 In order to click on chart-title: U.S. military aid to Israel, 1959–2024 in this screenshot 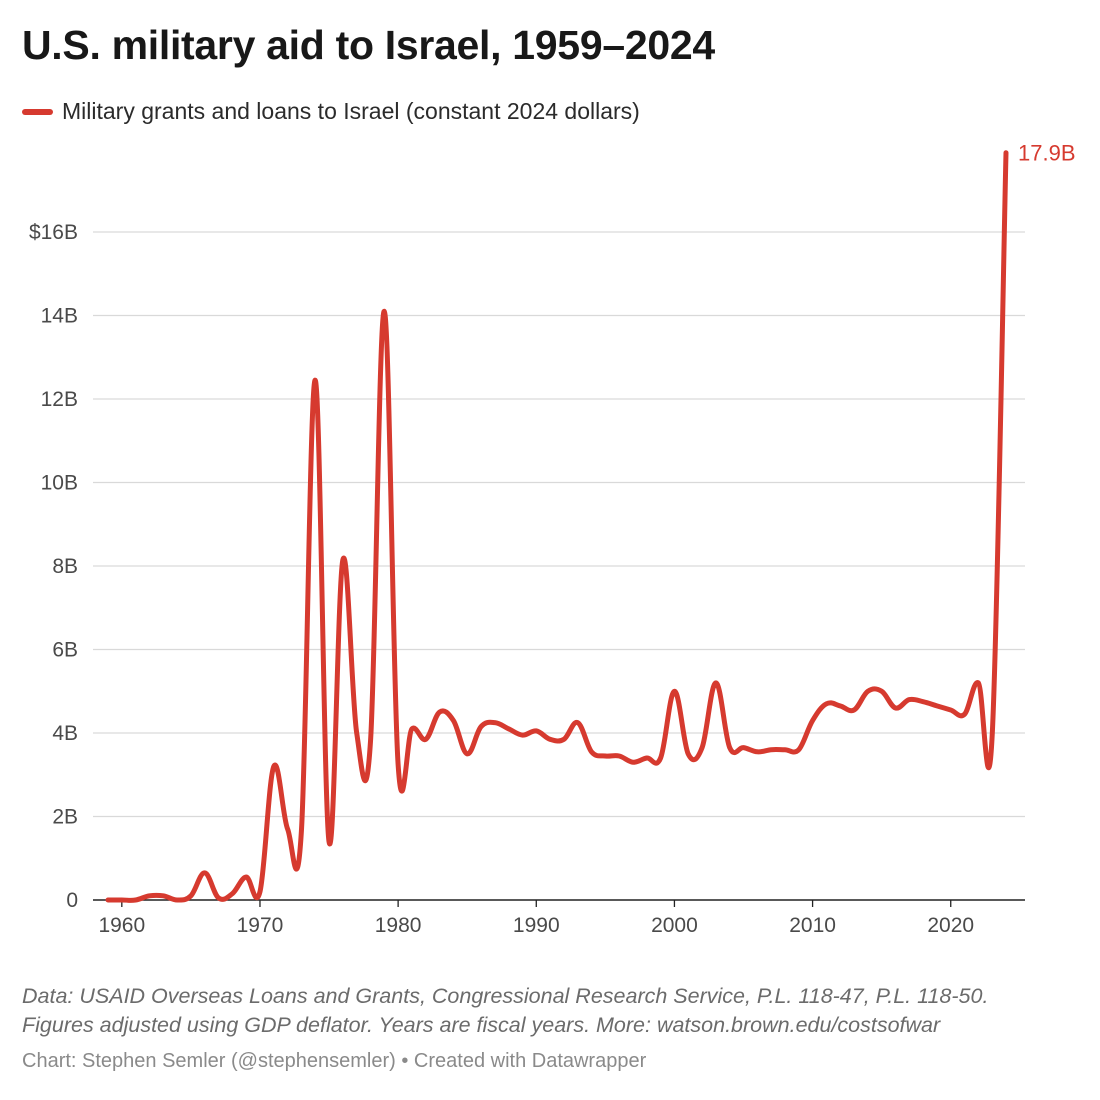, I will do `click(368, 45)`.